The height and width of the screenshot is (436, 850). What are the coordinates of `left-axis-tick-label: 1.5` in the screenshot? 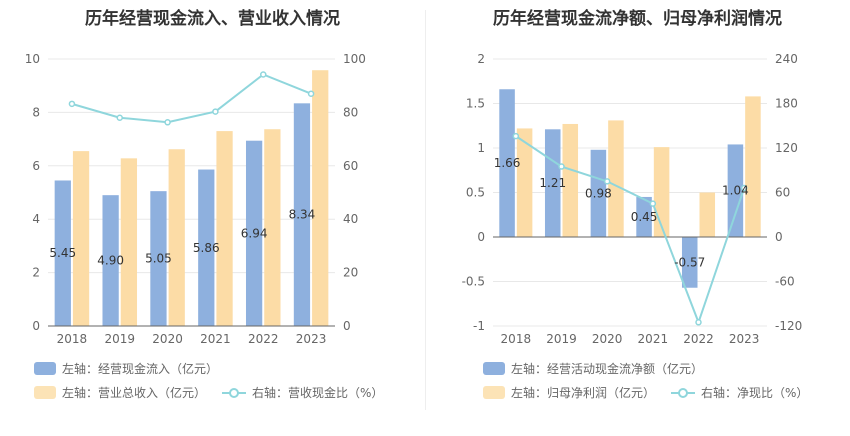 It's located at (475, 104).